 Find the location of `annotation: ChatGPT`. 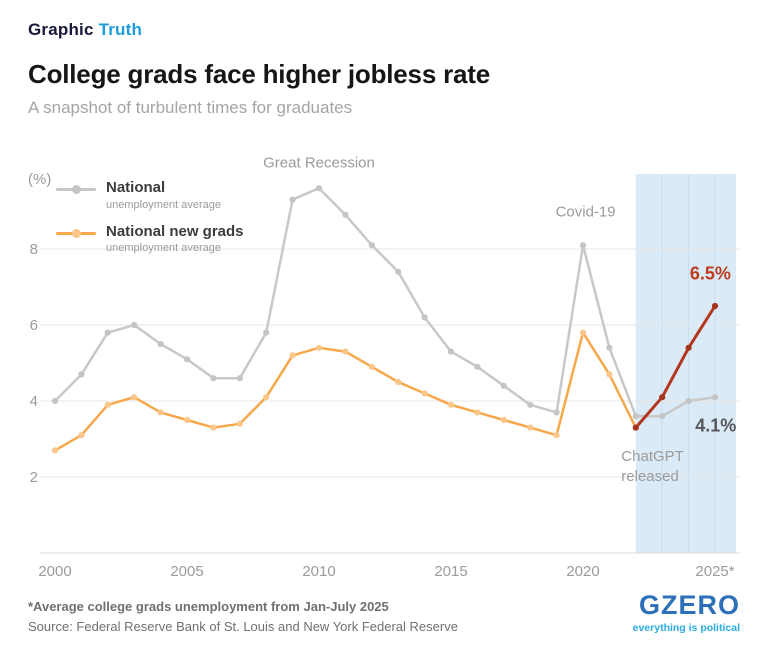

annotation: ChatGPT is located at coordinates (652, 456).